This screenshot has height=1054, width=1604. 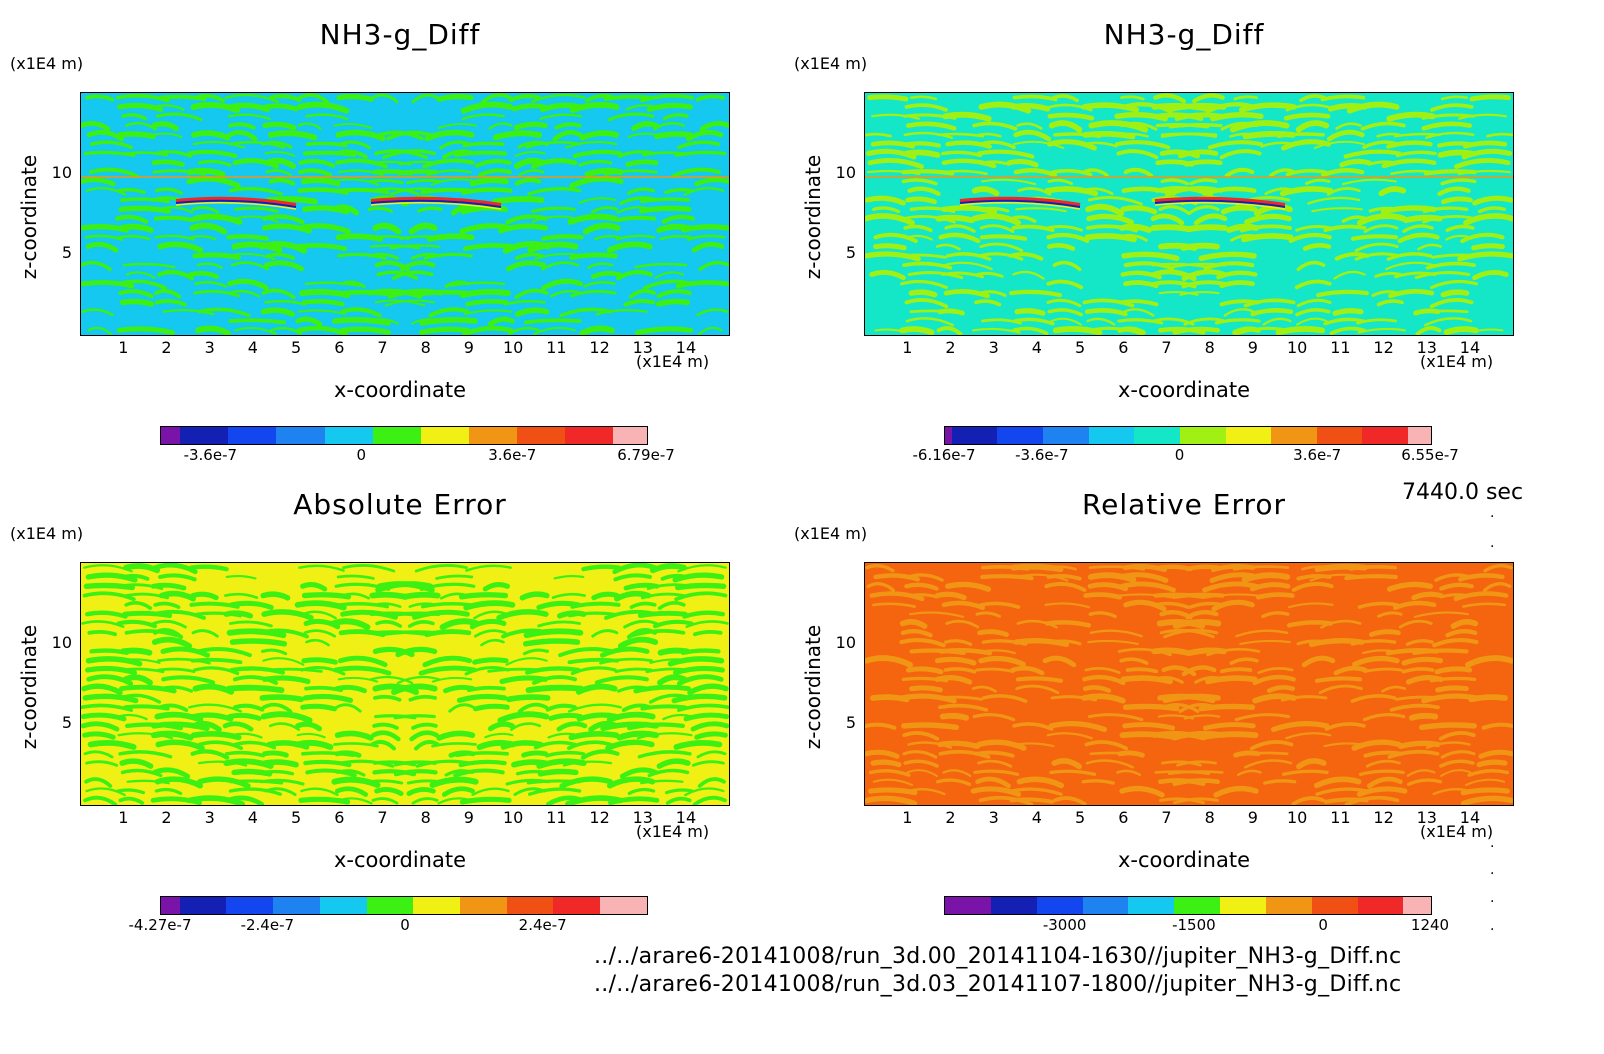 What do you see at coordinates (1189, 684) in the screenshot?
I see `heatmap-field` at bounding box center [1189, 684].